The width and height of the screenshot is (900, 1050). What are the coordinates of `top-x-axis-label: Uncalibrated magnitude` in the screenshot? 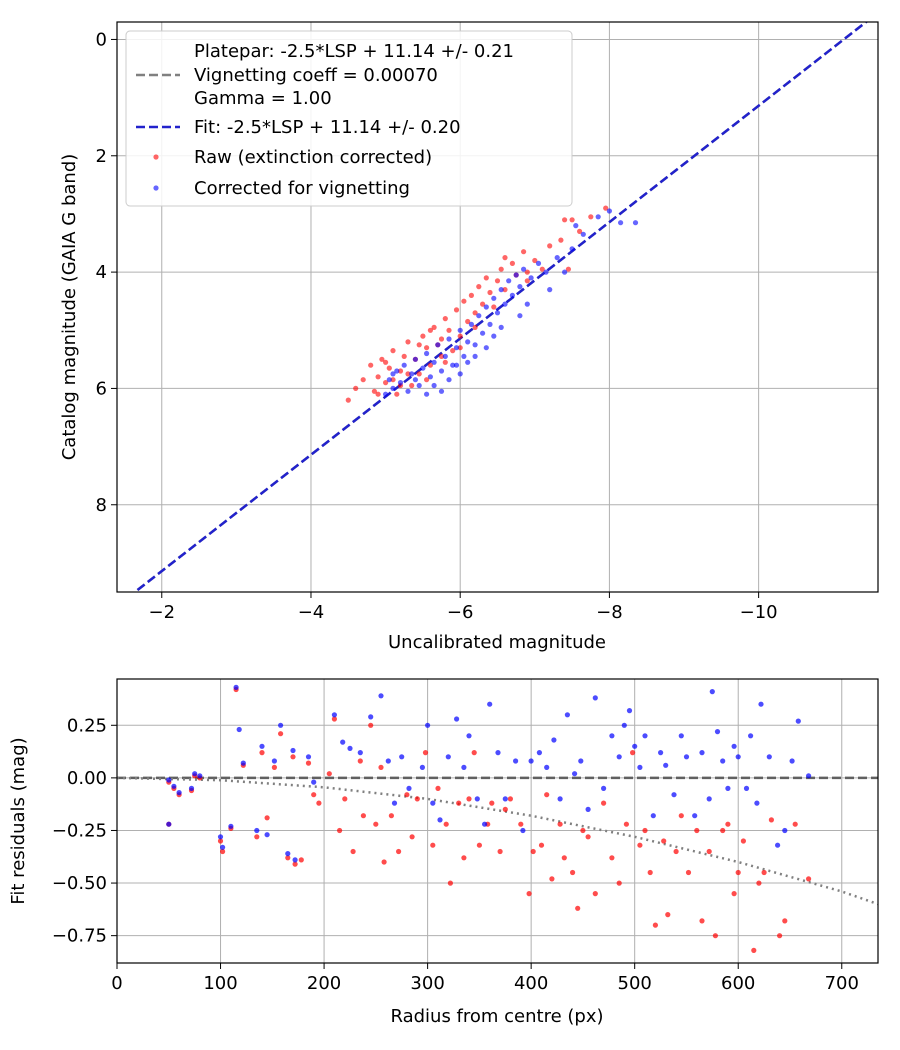 It's located at (497, 642).